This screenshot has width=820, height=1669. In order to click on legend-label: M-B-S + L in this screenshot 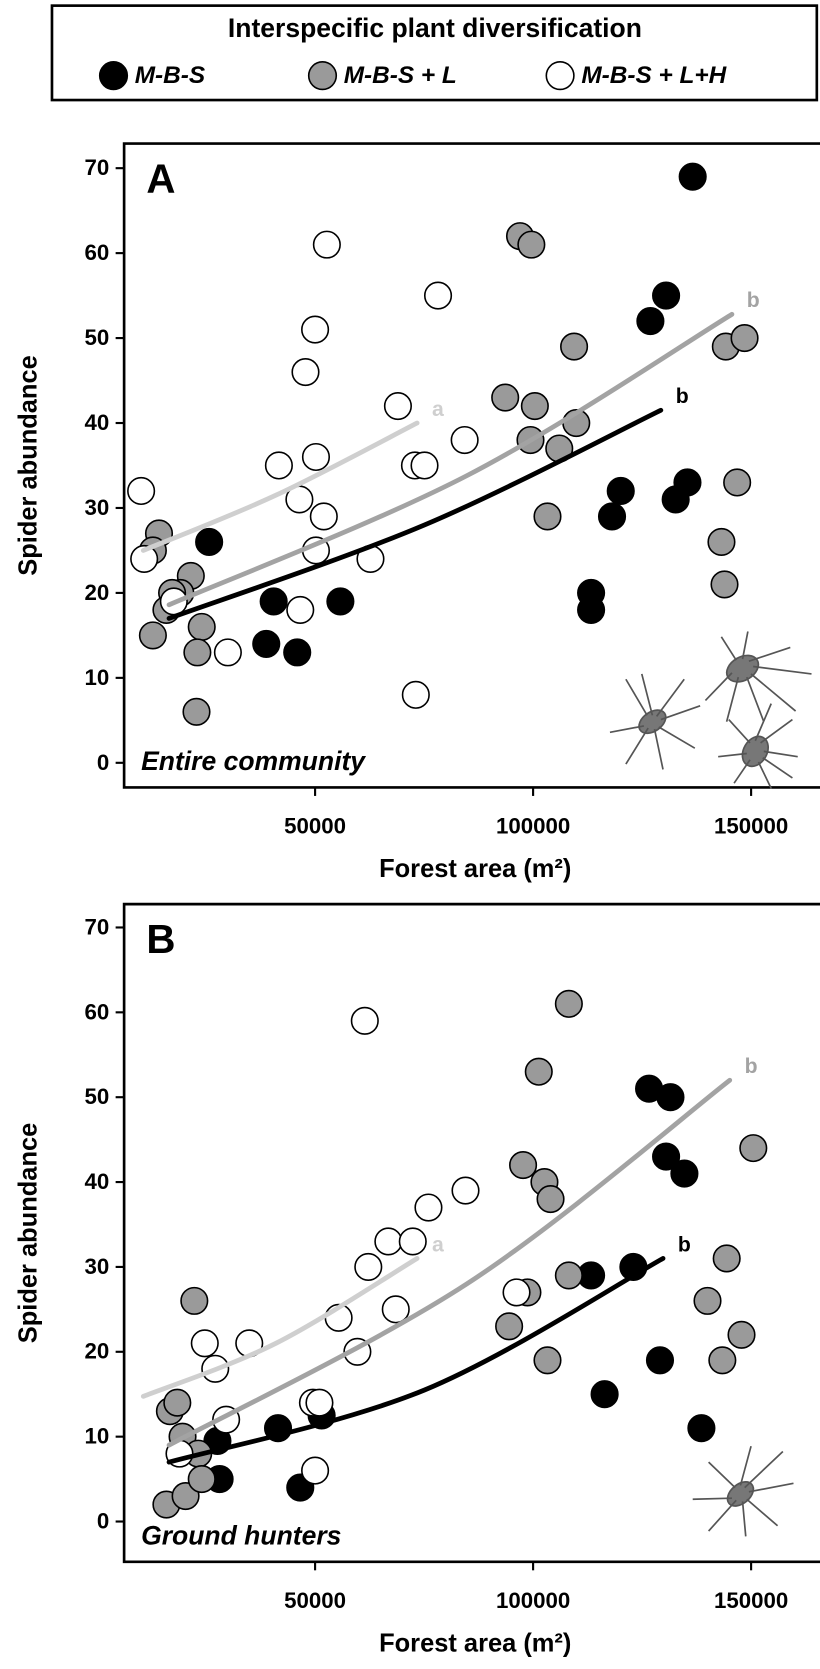, I will do `click(400, 75)`.